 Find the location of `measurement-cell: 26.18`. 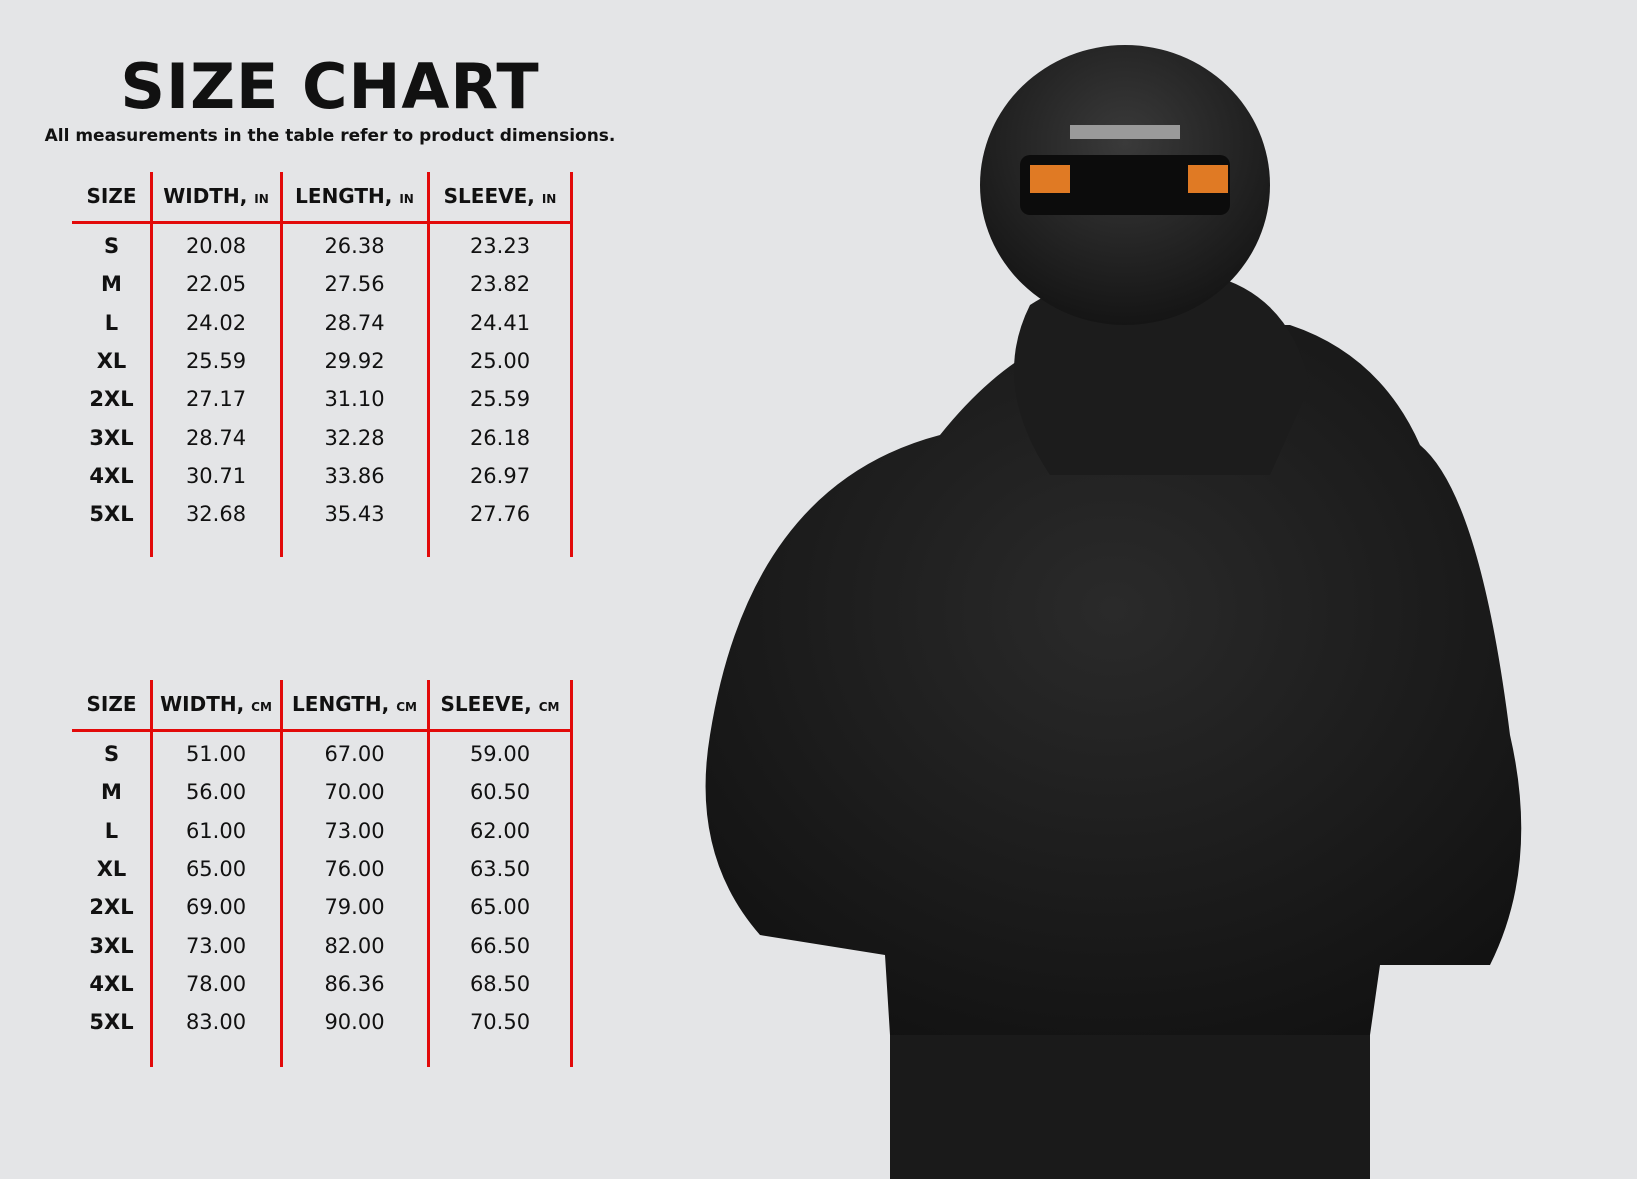

measurement-cell: 26.18 is located at coordinates (500, 437).